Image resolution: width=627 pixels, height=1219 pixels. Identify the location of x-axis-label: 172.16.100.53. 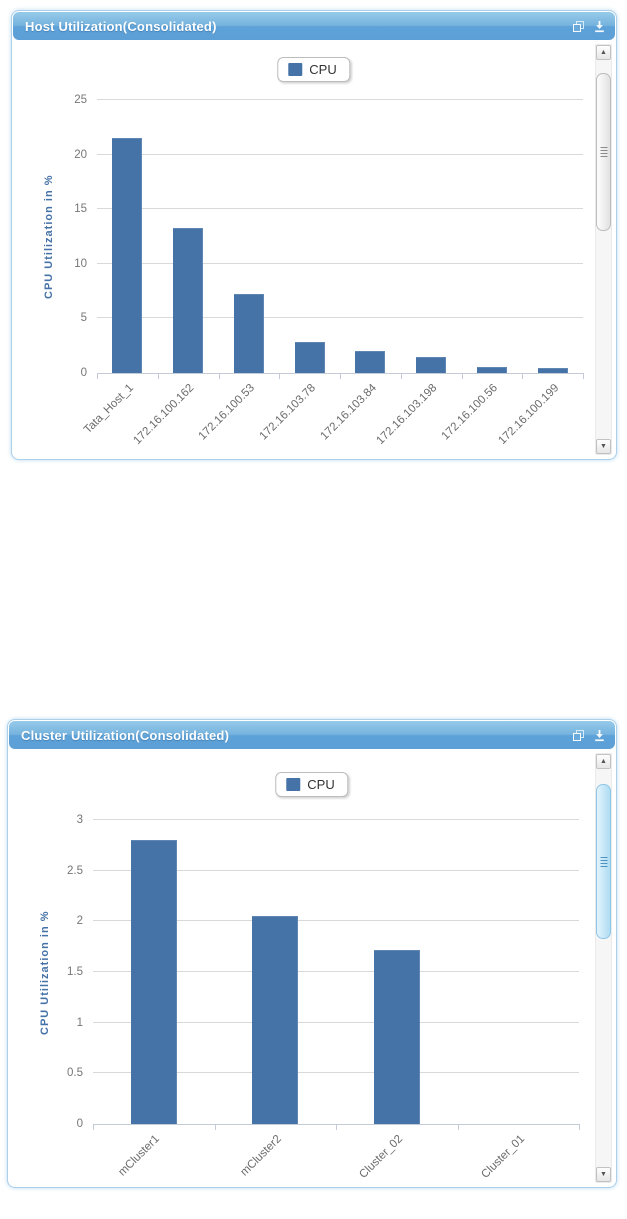
(227, 412).